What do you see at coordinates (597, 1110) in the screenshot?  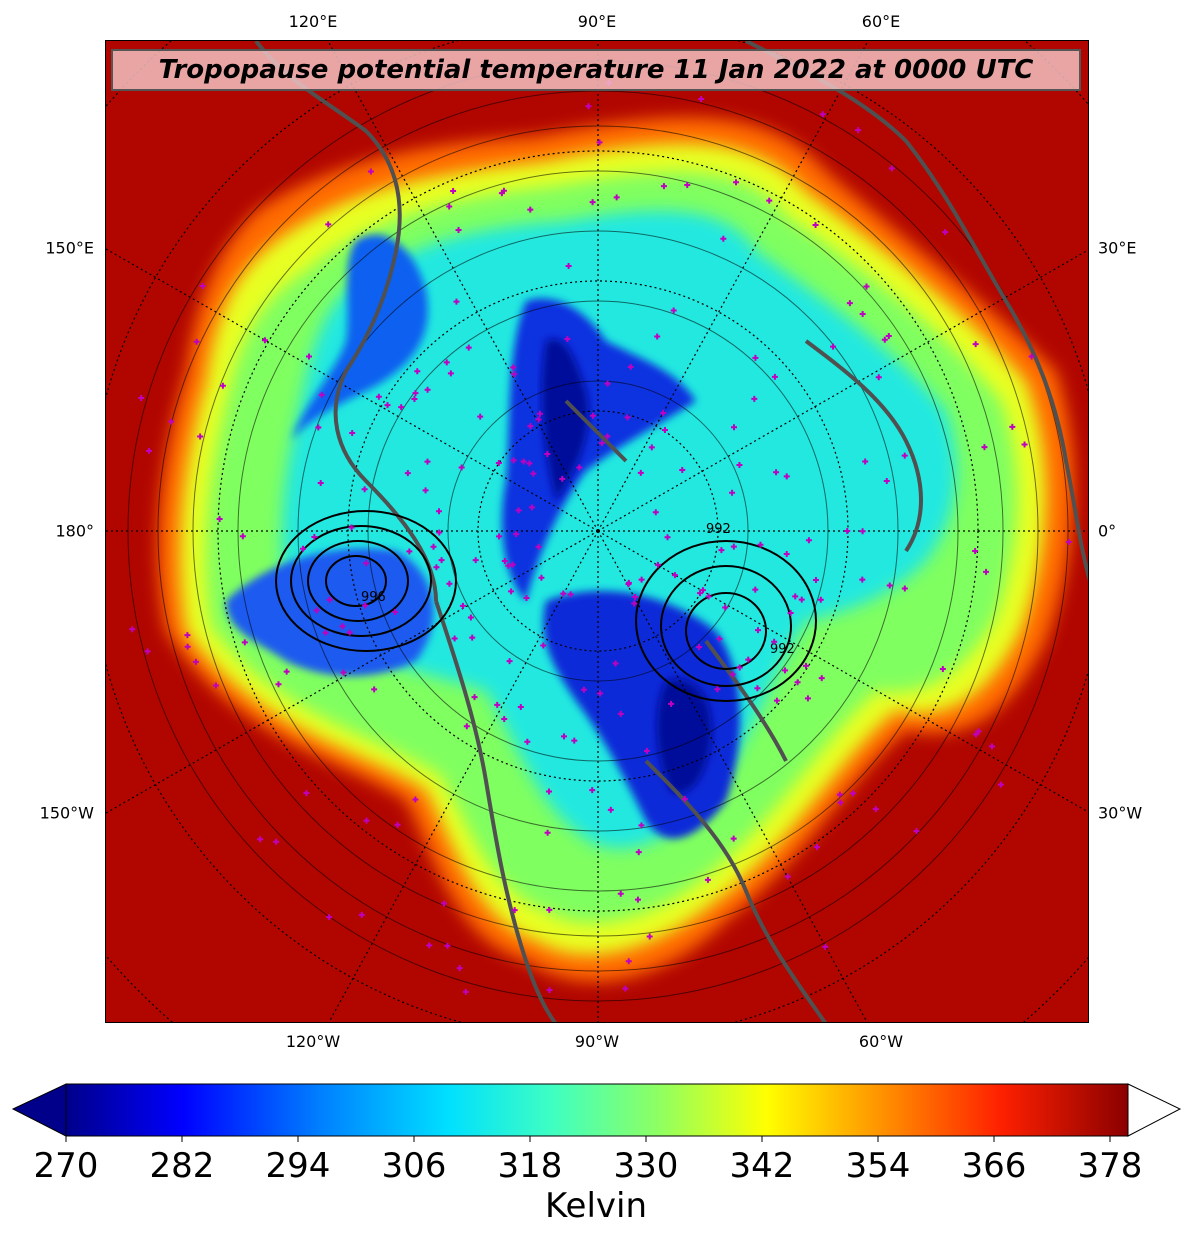 I see `colorbar-gradient` at bounding box center [597, 1110].